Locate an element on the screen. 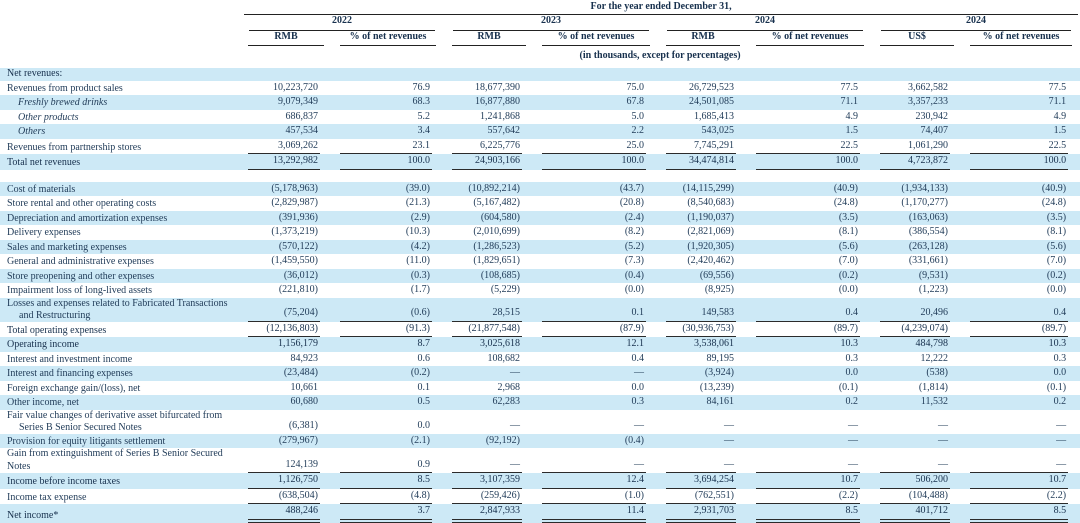 The image size is (1080, 523). row-label: Total operating expenses is located at coordinates (57, 330).